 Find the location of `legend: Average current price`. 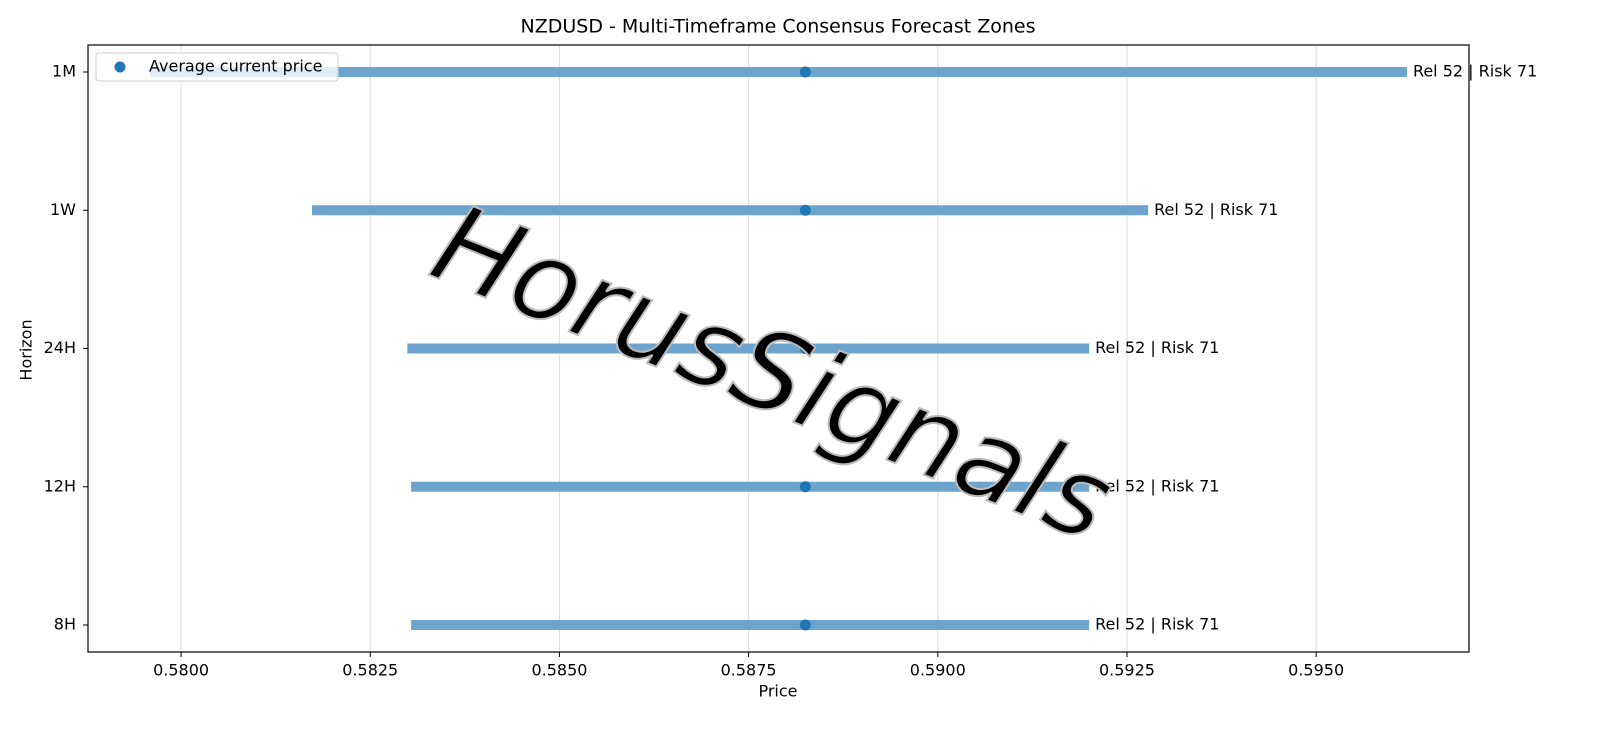

legend: Average current price is located at coordinates (217, 67).